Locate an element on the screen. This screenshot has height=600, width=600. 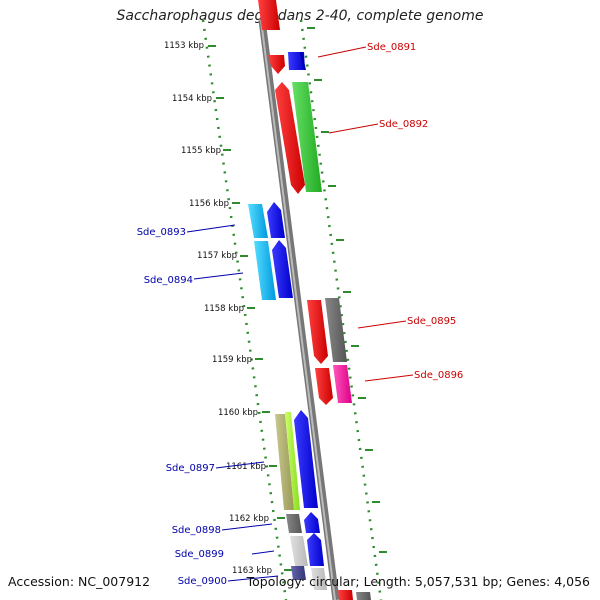
gene-label-sde-0897: Sde_0897 is located at coordinates (190, 468).